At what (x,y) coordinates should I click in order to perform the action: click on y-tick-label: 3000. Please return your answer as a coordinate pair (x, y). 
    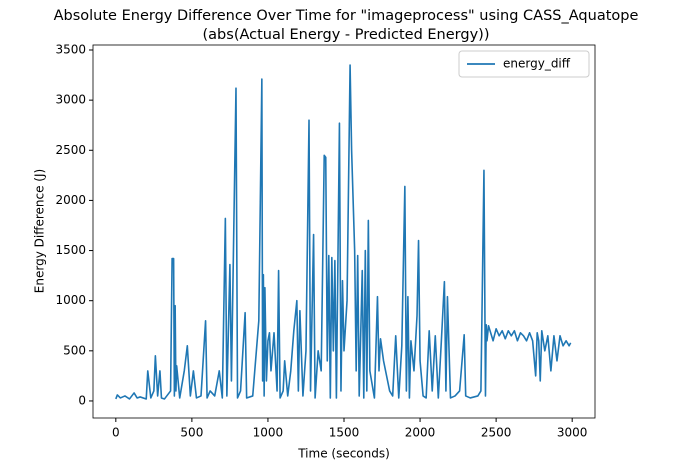
    Looking at the image, I should click on (70, 100).